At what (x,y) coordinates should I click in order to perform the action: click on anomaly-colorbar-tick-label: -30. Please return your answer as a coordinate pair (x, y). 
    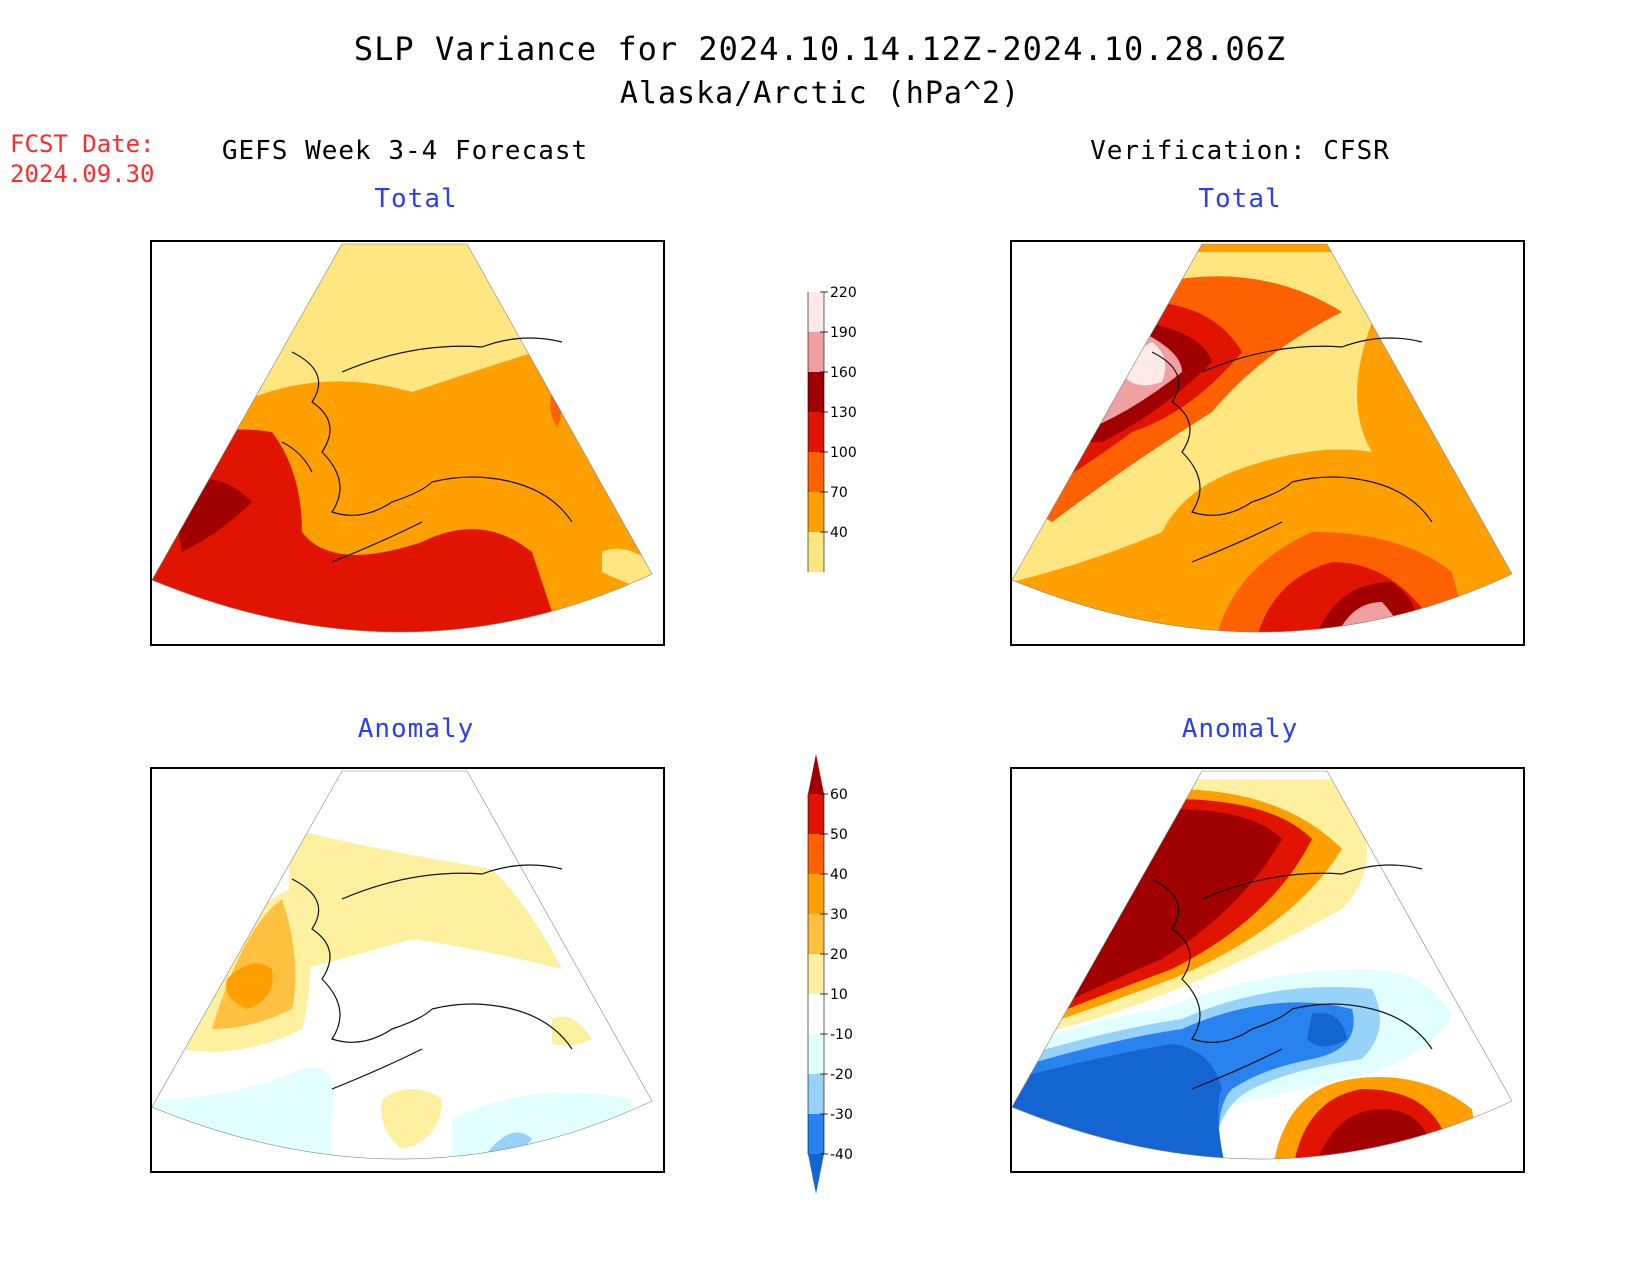
    Looking at the image, I should click on (841, 1115).